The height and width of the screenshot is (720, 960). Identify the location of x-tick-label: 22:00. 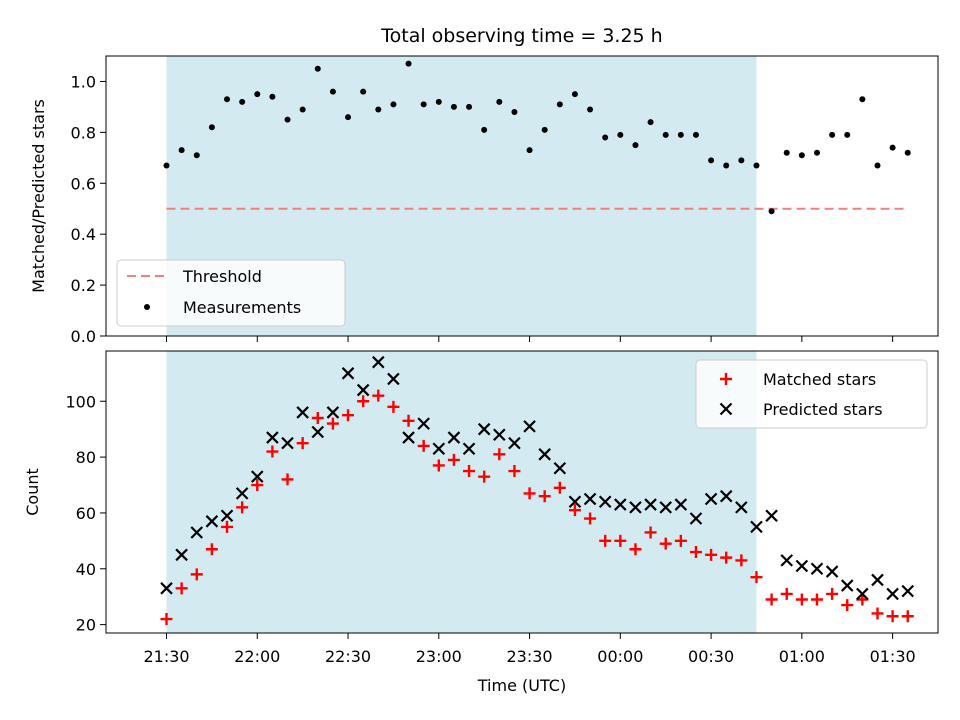
(257, 656).